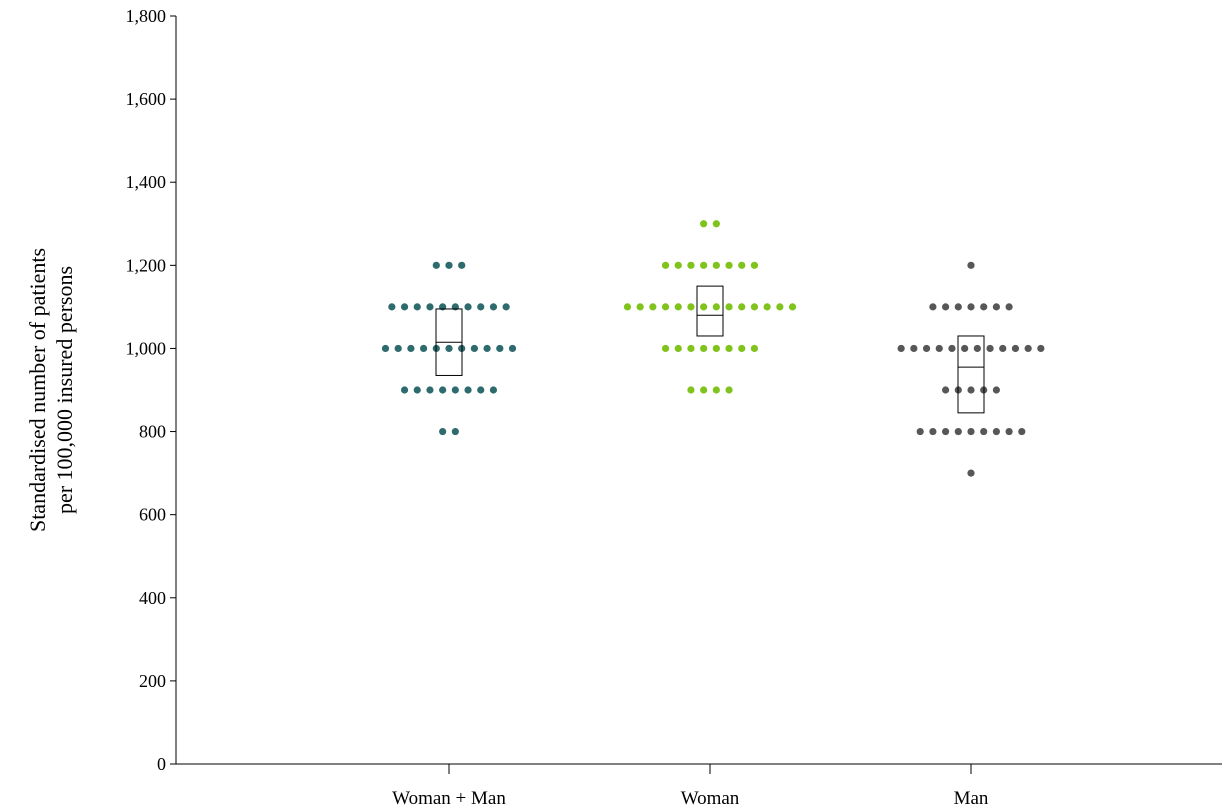 This screenshot has height=812, width=1226. I want to click on y-ticks: 0 200 400 600 800 1,000 1,200 1,400 1,600 1,800, so click(151, 390).